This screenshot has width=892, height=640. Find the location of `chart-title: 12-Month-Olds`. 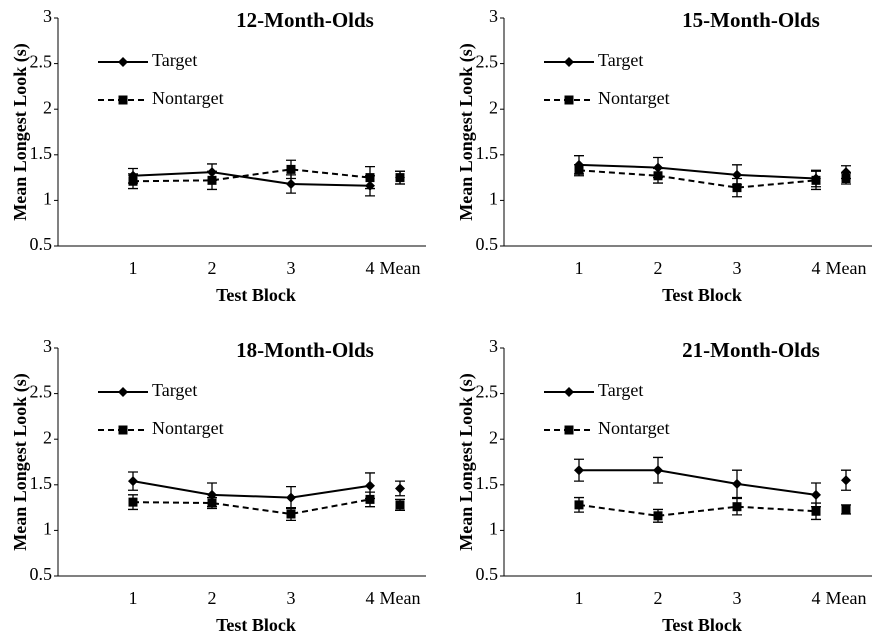

chart-title: 12-Month-Olds is located at coordinates (305, 20).